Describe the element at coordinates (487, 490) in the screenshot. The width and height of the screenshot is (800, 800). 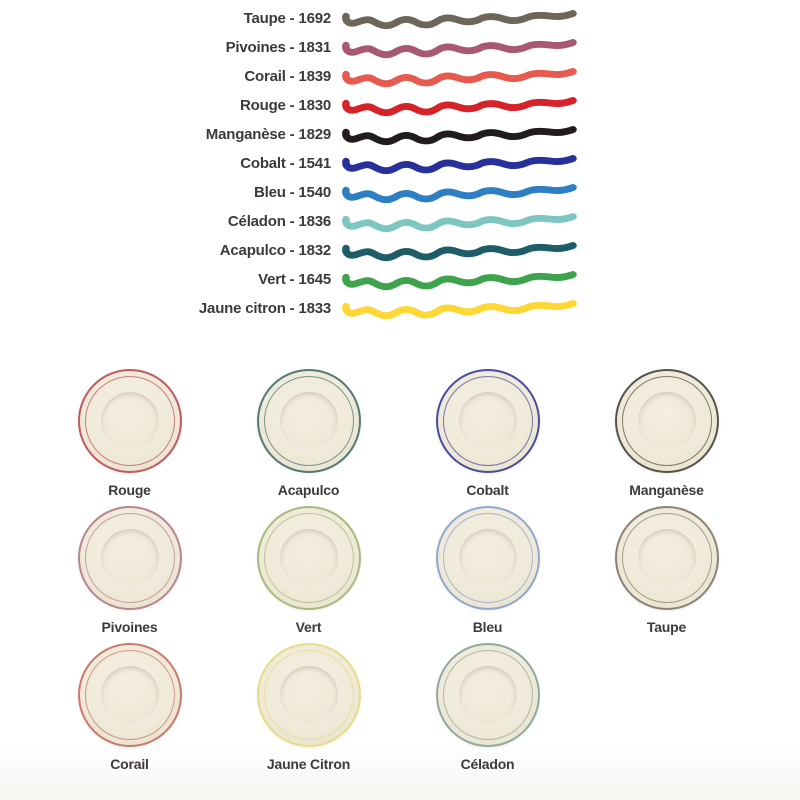
I see `plate-label: Cobalt` at that location.